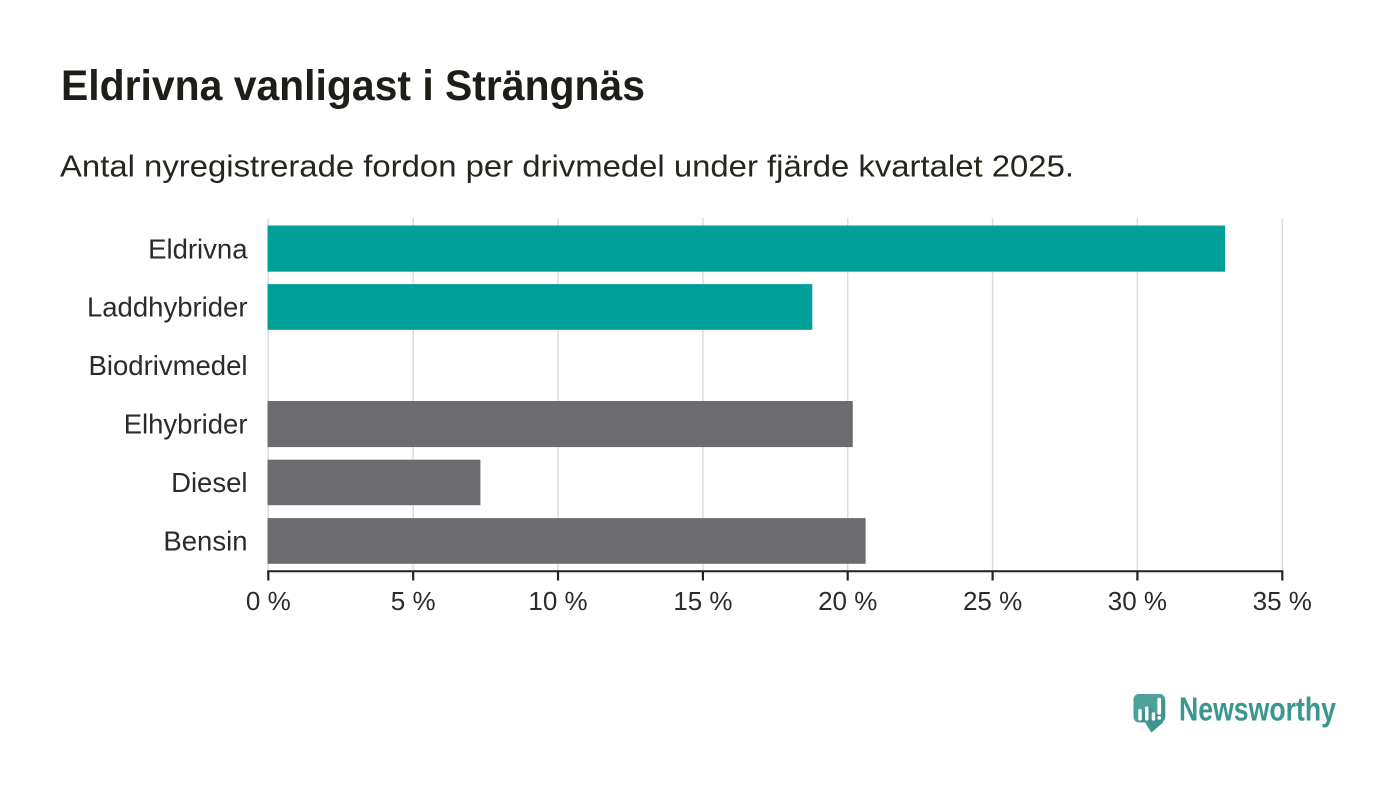 The image size is (1400, 793). What do you see at coordinates (268, 601) in the screenshot?
I see `svg-text: 0 %` at bounding box center [268, 601].